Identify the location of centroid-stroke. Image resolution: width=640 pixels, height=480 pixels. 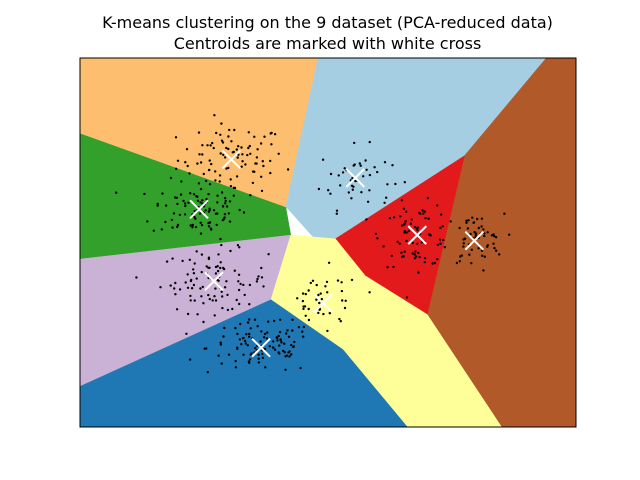
(214, 281).